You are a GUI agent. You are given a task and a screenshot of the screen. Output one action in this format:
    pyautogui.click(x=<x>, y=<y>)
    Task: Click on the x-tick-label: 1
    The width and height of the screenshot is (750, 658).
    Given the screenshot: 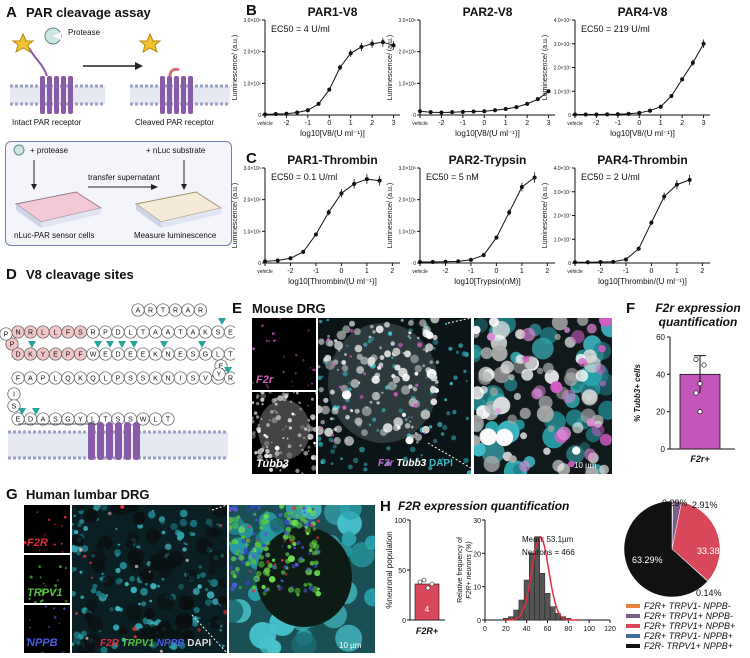 What is the action you would take?
    pyautogui.click(x=506, y=123)
    